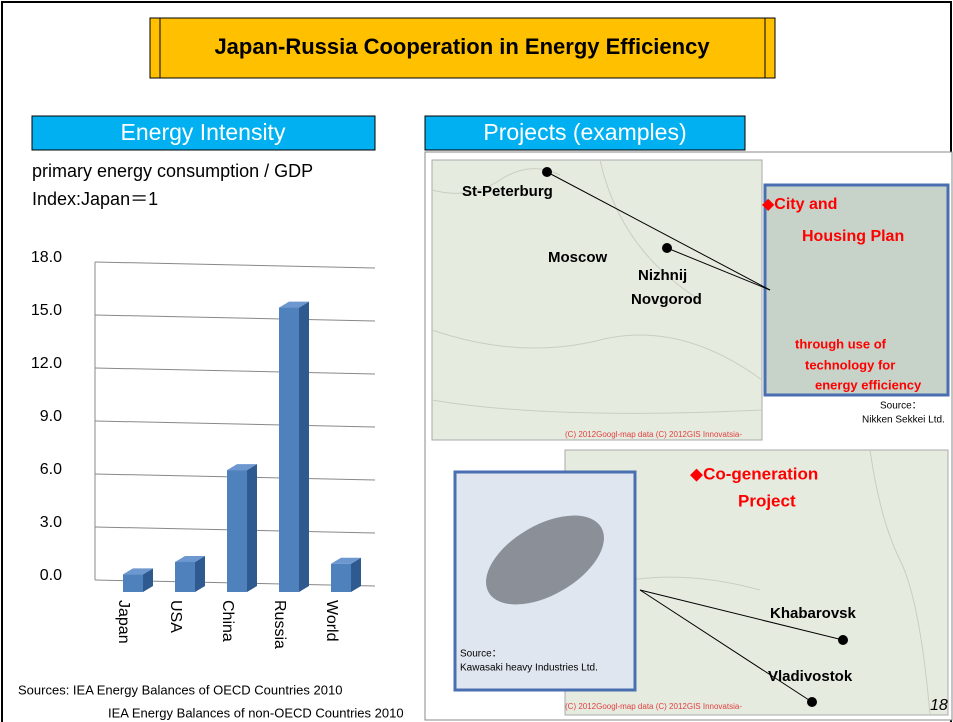  What do you see at coordinates (813, 613) in the screenshot?
I see `city-label: Khabarovsk` at bounding box center [813, 613].